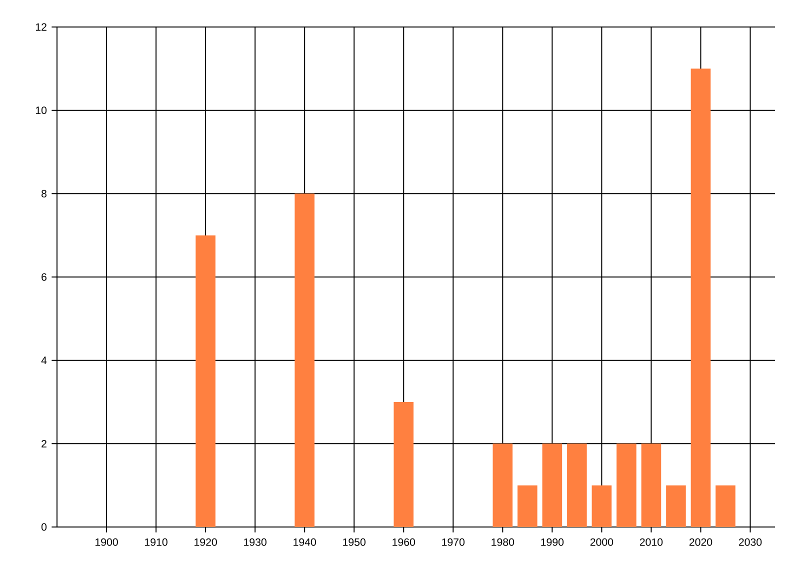 This screenshot has height=576, width=800. Describe the element at coordinates (503, 542) in the screenshot. I see `x-tick-label: 1980` at that location.